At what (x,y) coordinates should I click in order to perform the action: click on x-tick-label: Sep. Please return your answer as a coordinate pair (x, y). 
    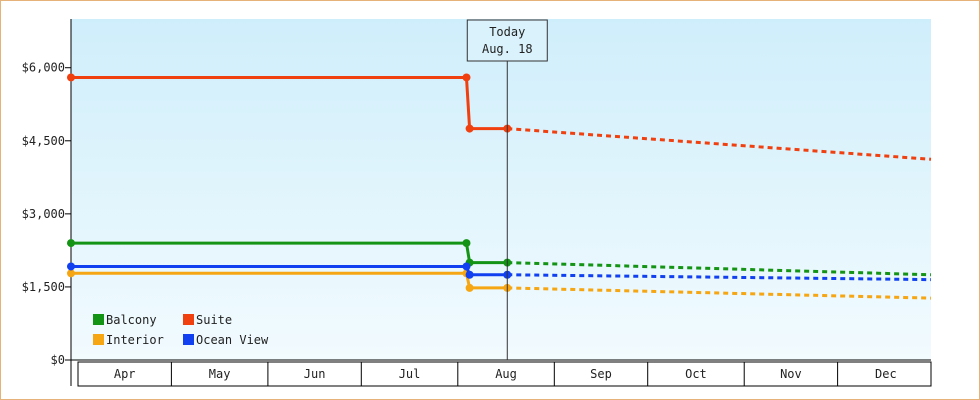
    Looking at the image, I should click on (601, 374).